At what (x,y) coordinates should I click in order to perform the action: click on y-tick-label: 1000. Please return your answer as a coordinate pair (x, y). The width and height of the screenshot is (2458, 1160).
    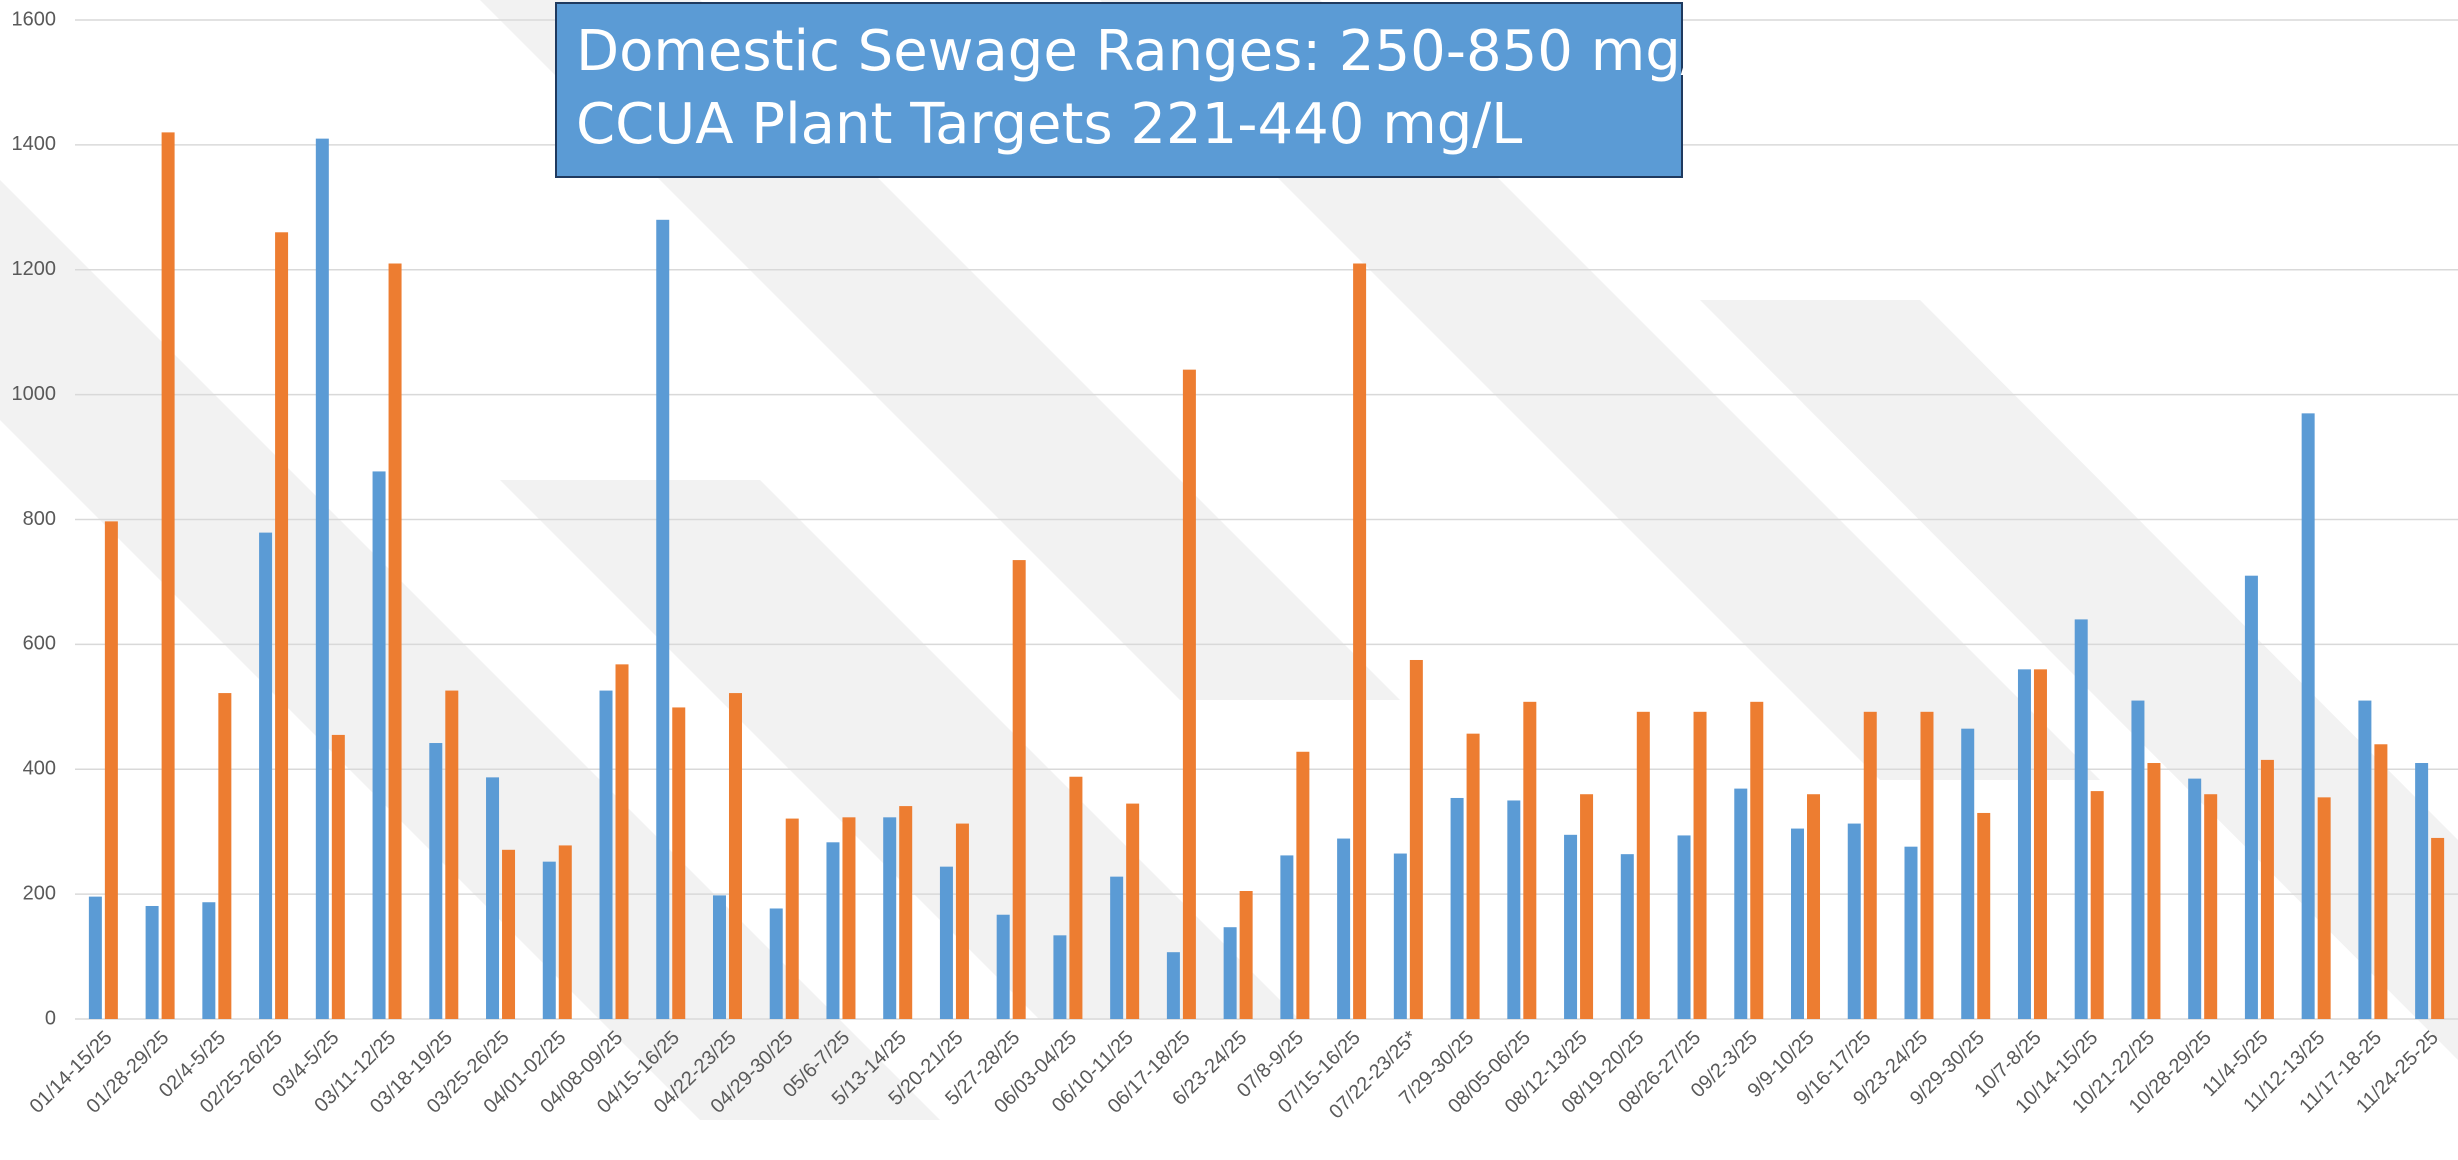
    Looking at the image, I should click on (34, 394).